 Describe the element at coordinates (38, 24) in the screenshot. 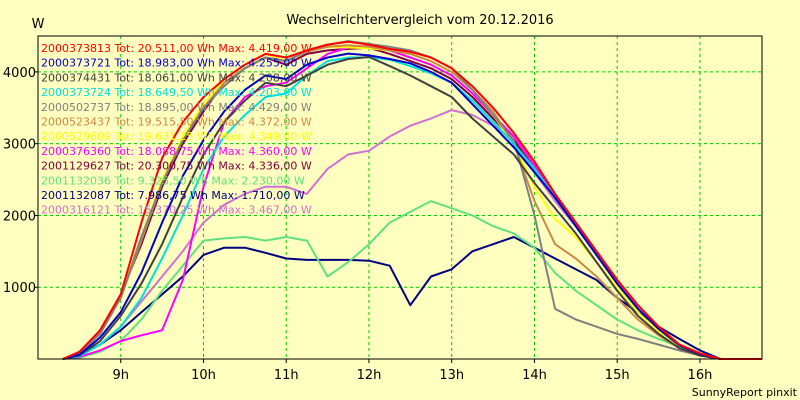

I see `y-axis-unit-label: W` at that location.